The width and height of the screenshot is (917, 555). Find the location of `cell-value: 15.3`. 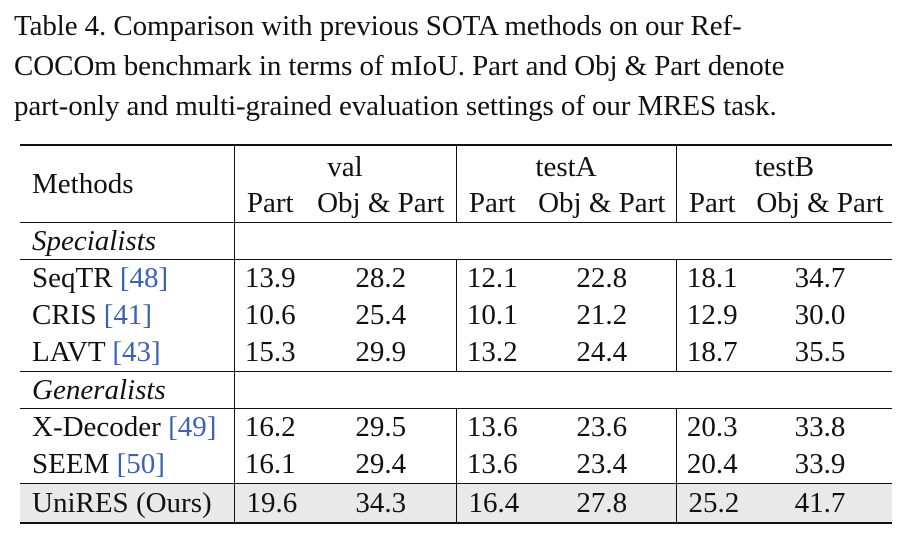

cell-value: 15.3 is located at coordinates (269, 353).